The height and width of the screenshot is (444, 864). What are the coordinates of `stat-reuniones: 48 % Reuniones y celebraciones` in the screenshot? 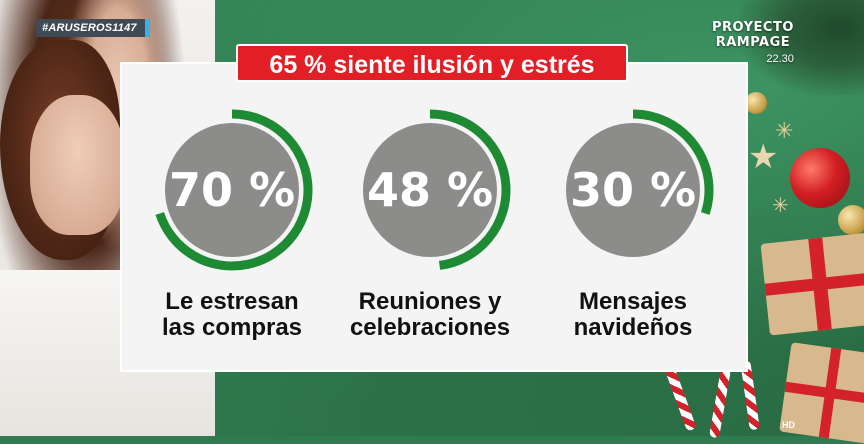 It's located at (430, 223).